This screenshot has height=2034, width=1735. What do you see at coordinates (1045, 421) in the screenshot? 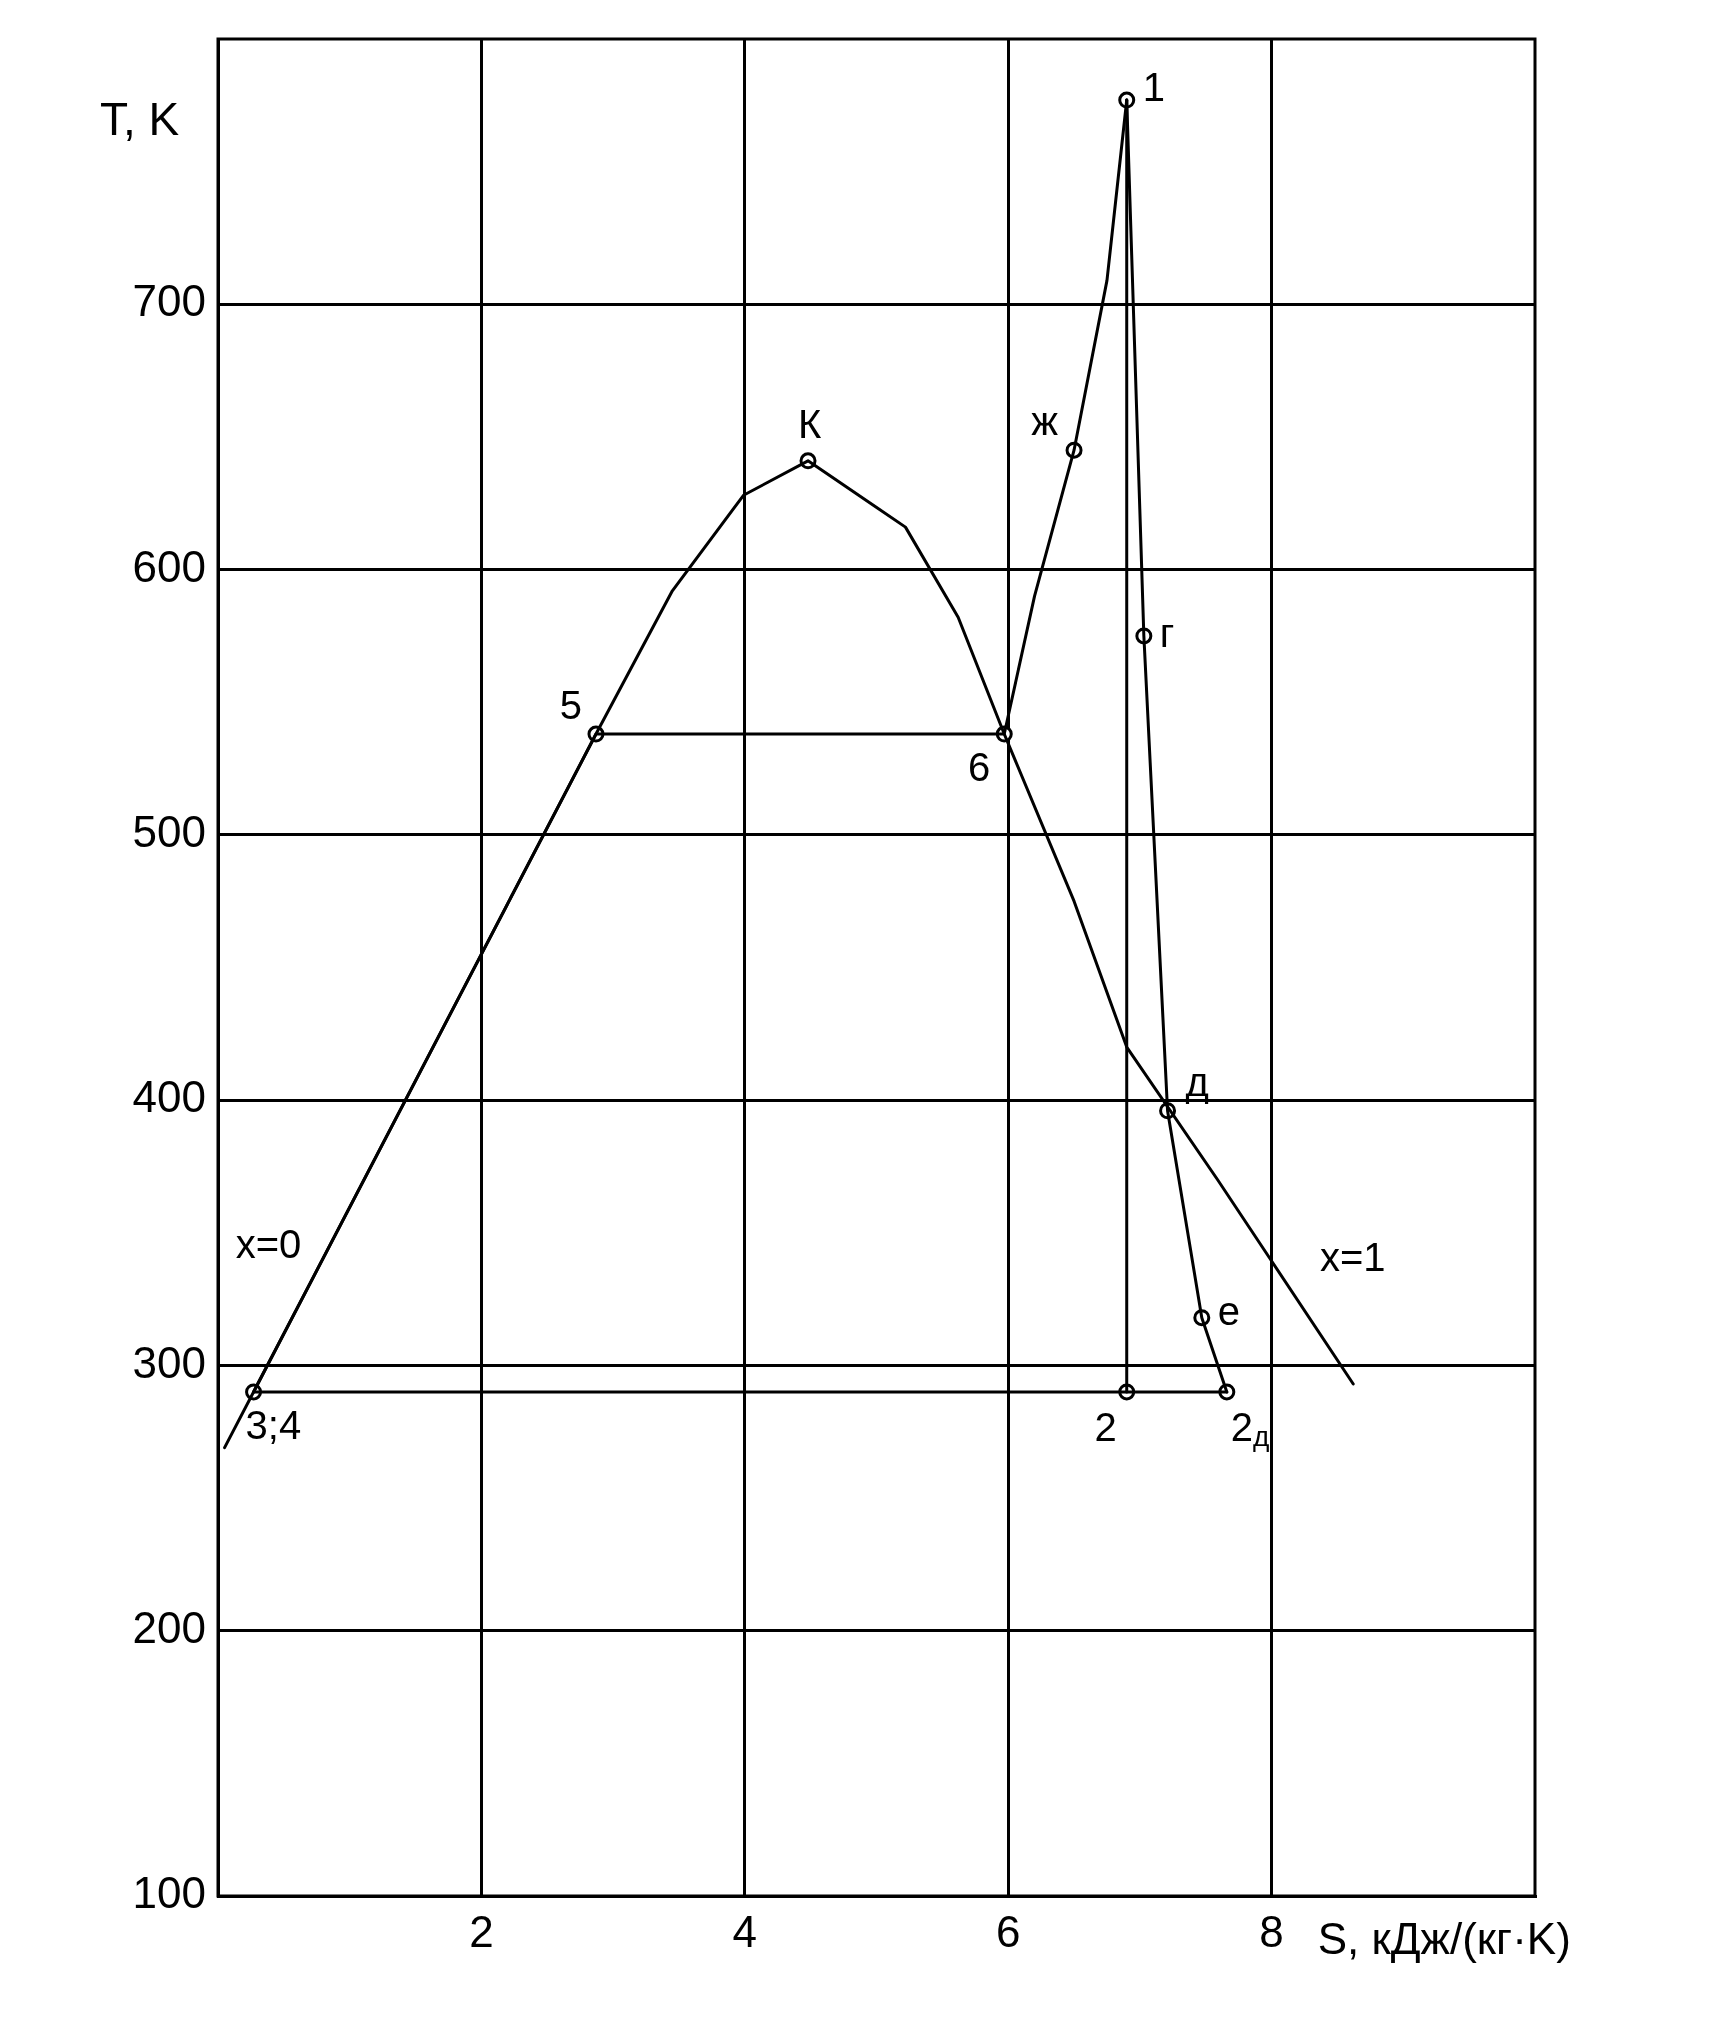
I see `annotation: ж` at bounding box center [1045, 421].